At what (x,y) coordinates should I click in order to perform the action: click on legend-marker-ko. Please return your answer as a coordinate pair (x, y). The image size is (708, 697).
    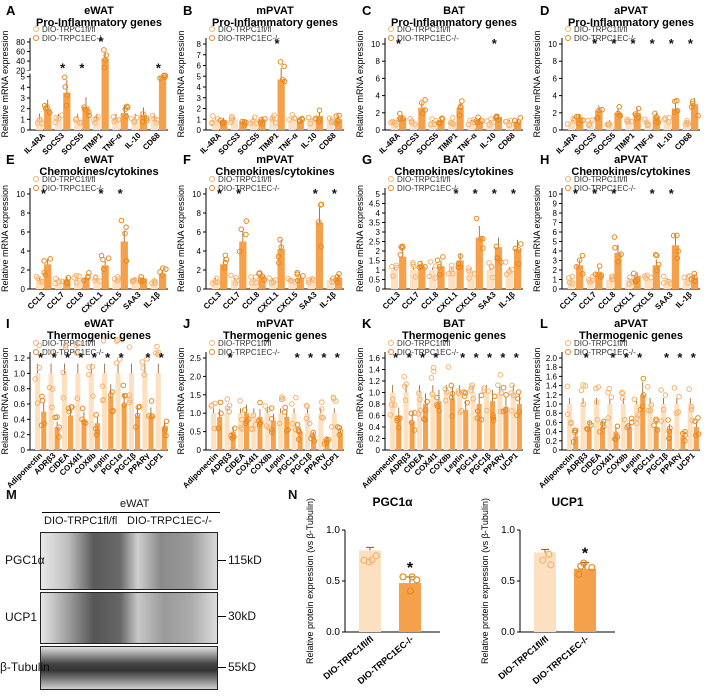
    Looking at the image, I should click on (391, 188).